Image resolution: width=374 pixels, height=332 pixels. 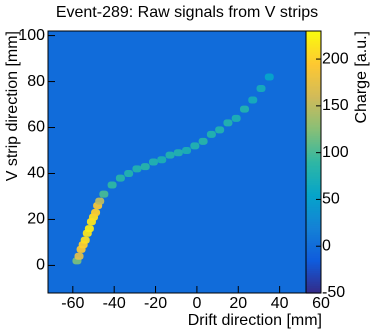 I want to click on colorbar-tick-label: 150, so click(x=335, y=105).